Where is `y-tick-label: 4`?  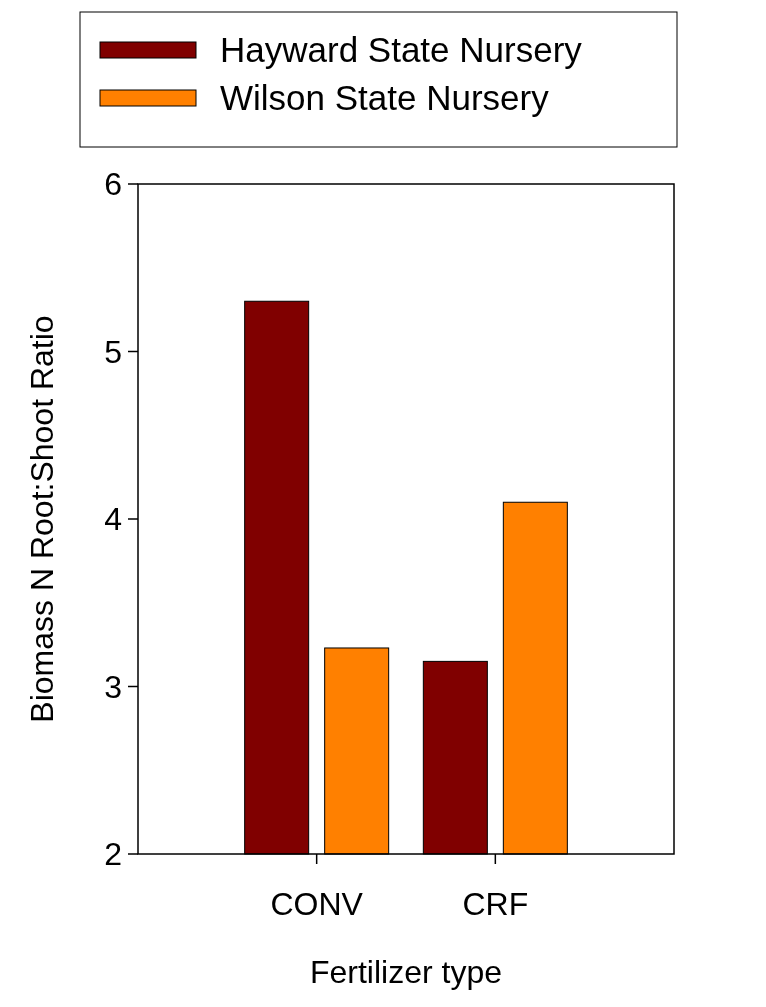 y-tick-label: 4 is located at coordinates (113, 519).